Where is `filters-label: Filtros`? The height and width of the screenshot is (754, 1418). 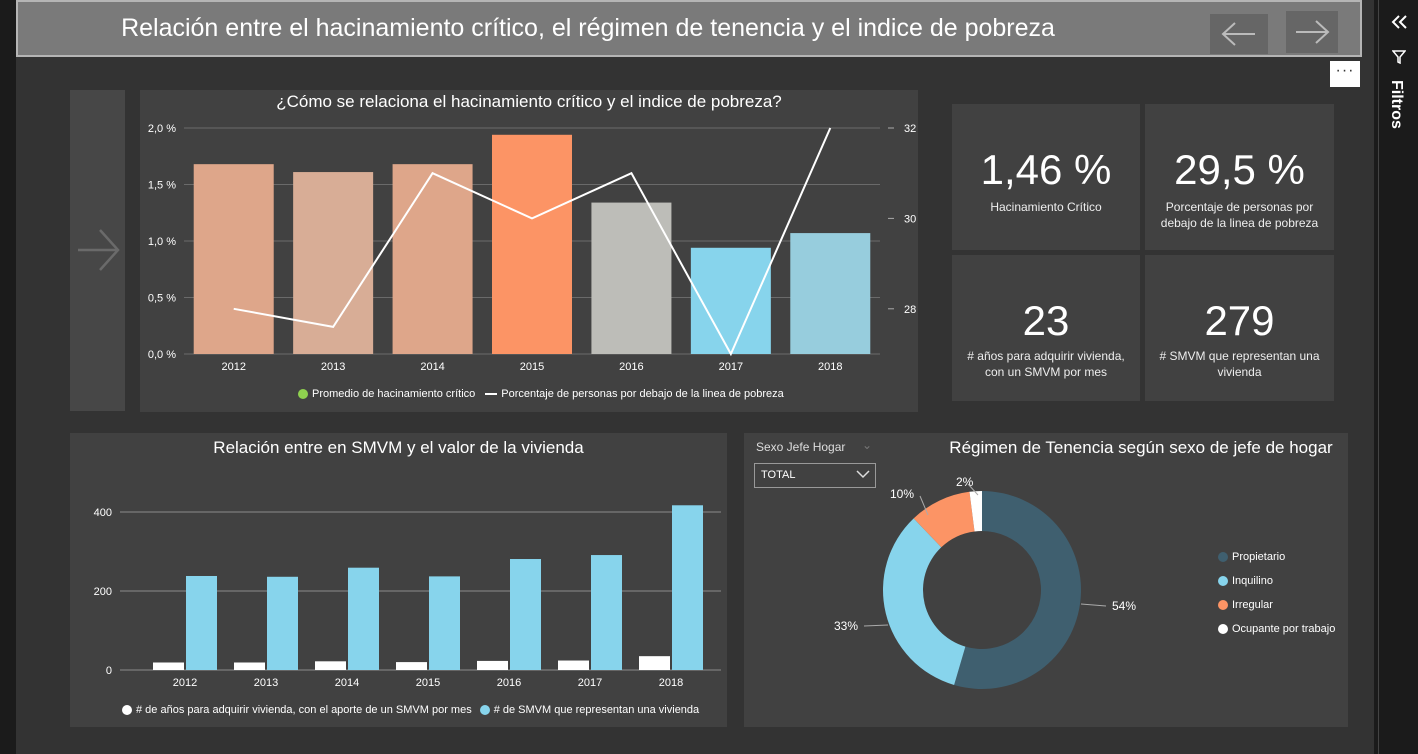 filters-label: Filtros is located at coordinates (1396, 104).